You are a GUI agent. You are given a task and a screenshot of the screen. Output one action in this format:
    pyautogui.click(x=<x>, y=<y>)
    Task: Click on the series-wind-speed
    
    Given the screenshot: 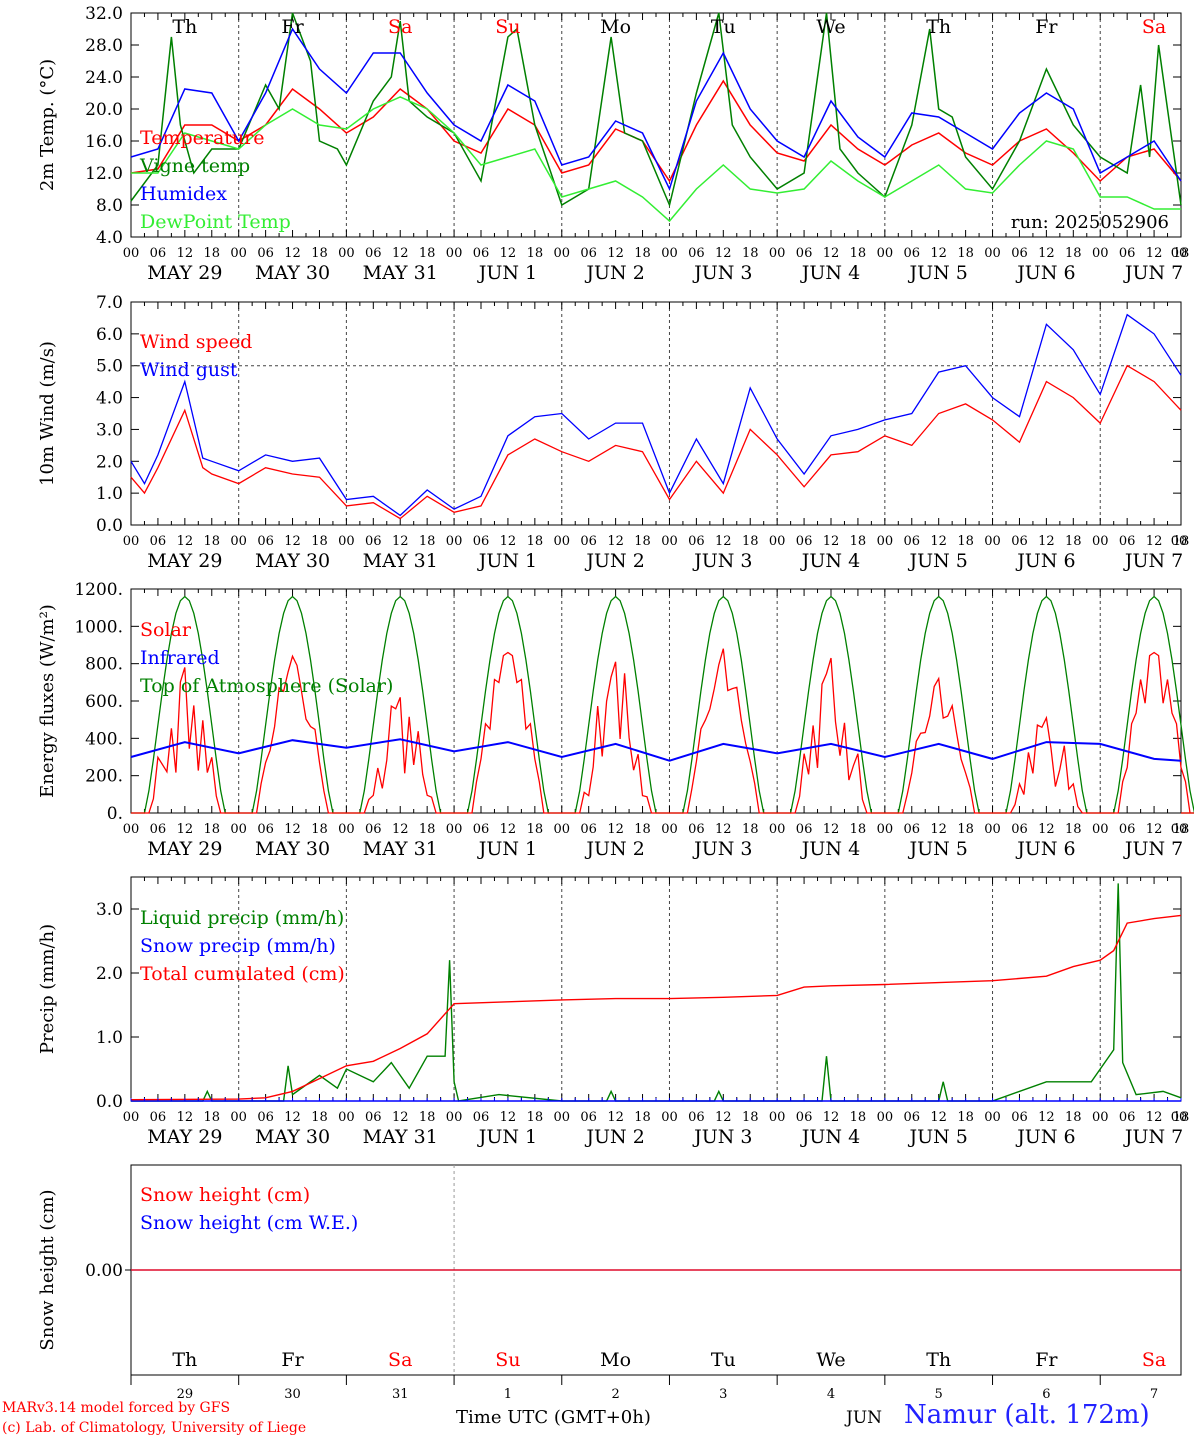 What is the action you would take?
    pyautogui.click(x=656, y=442)
    